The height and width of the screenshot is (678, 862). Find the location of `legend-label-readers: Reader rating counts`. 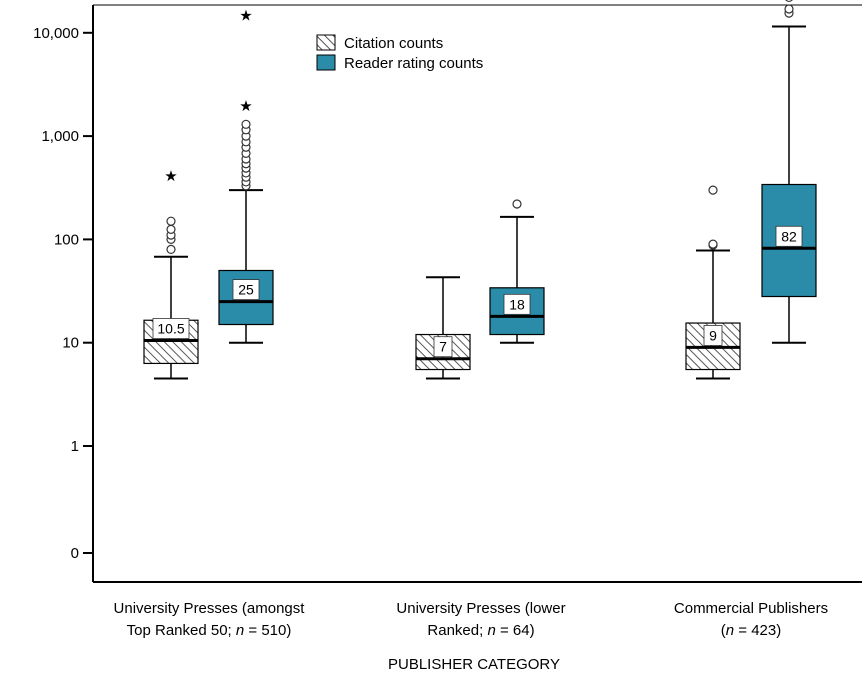

legend-label-readers: Reader rating counts is located at coordinates (413, 63).